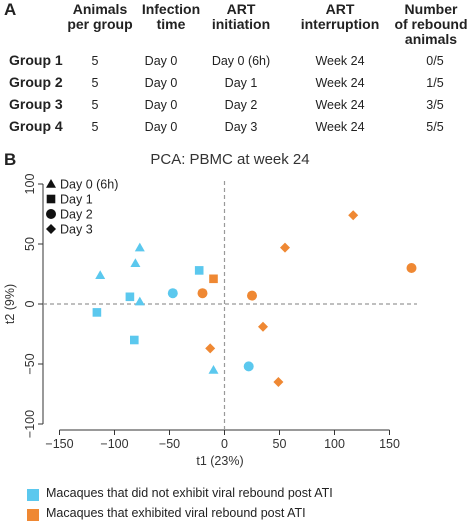  What do you see at coordinates (114, 444) in the screenshot?
I see `x-tick-label: −100` at bounding box center [114, 444].